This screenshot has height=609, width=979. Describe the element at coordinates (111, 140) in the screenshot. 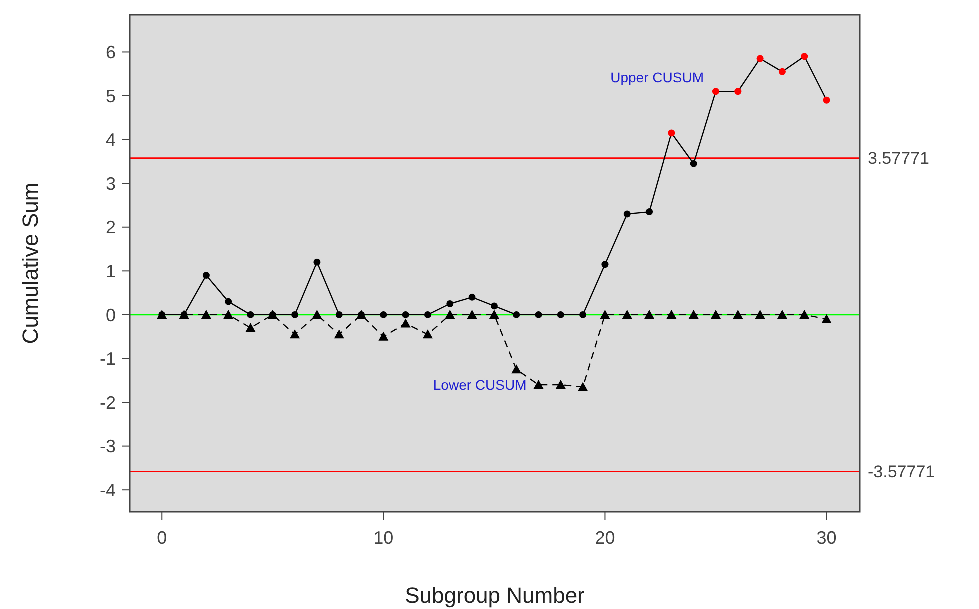

I see `y-tick-label: 4` at that location.